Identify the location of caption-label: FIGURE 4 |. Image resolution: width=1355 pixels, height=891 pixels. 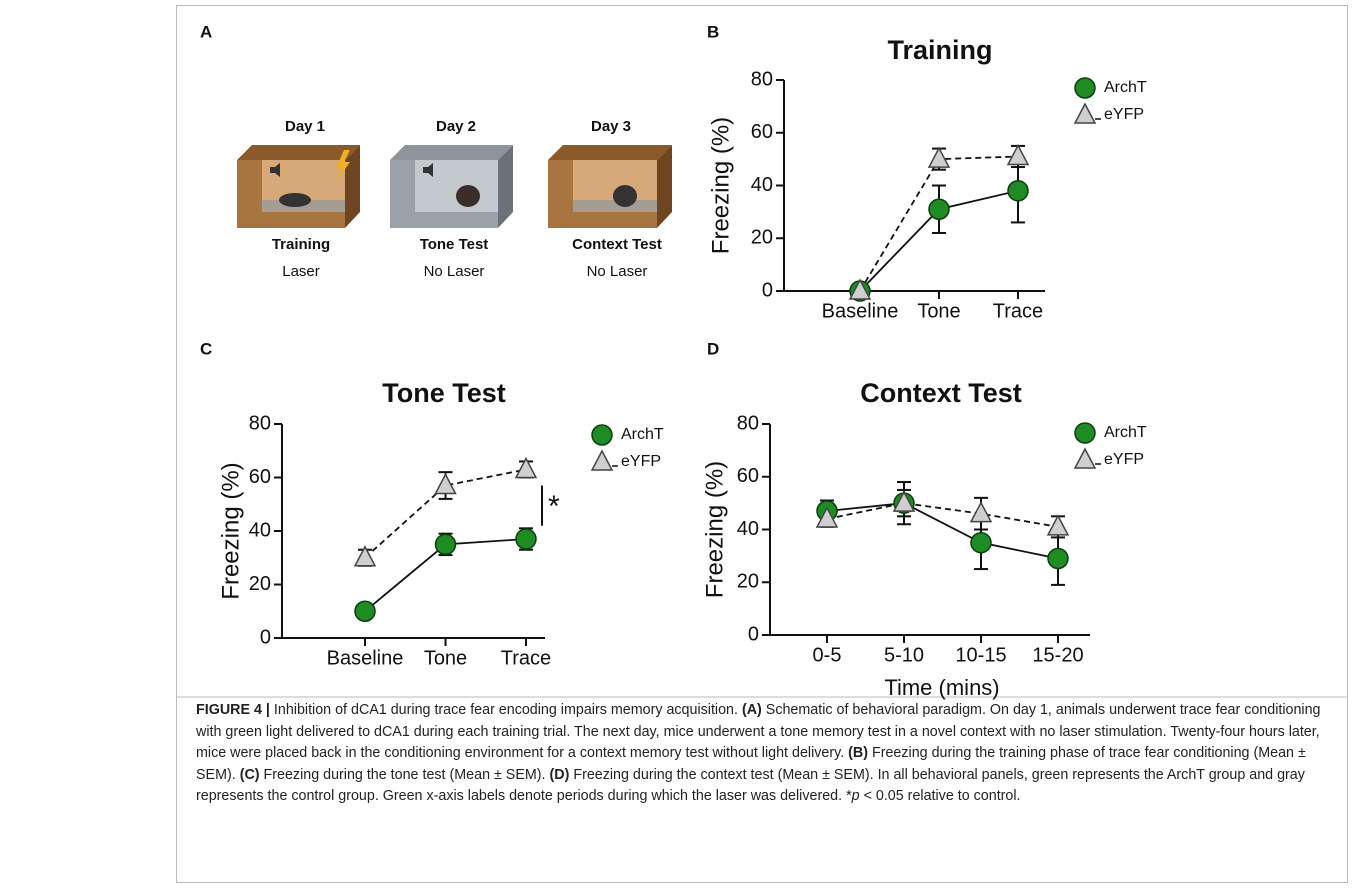
(233, 710).